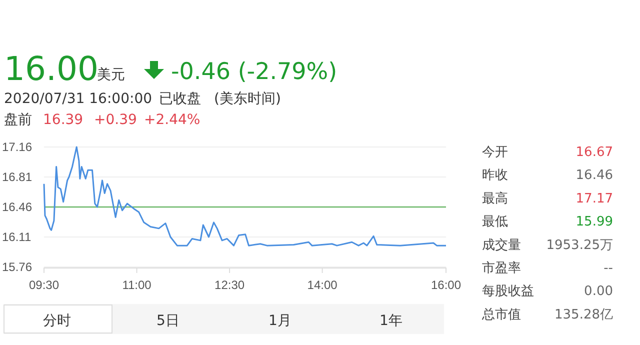  Describe the element at coordinates (63, 120) in the screenshot. I see `text: 16.39` at that location.